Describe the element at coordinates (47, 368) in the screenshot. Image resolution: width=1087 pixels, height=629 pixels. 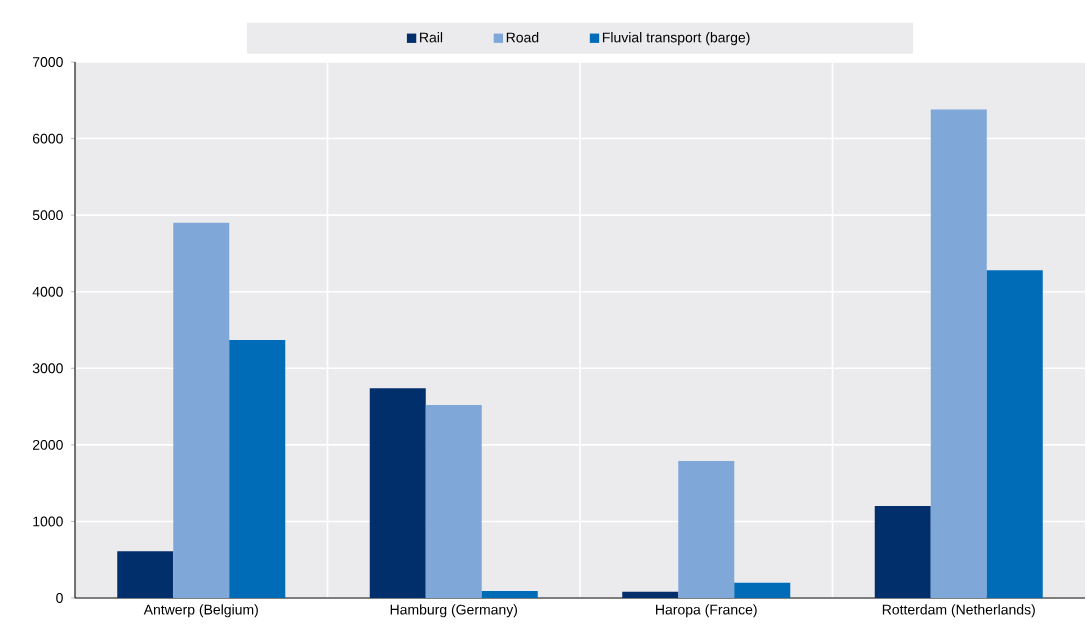
I see `y-tick-label: 3000` at that location.